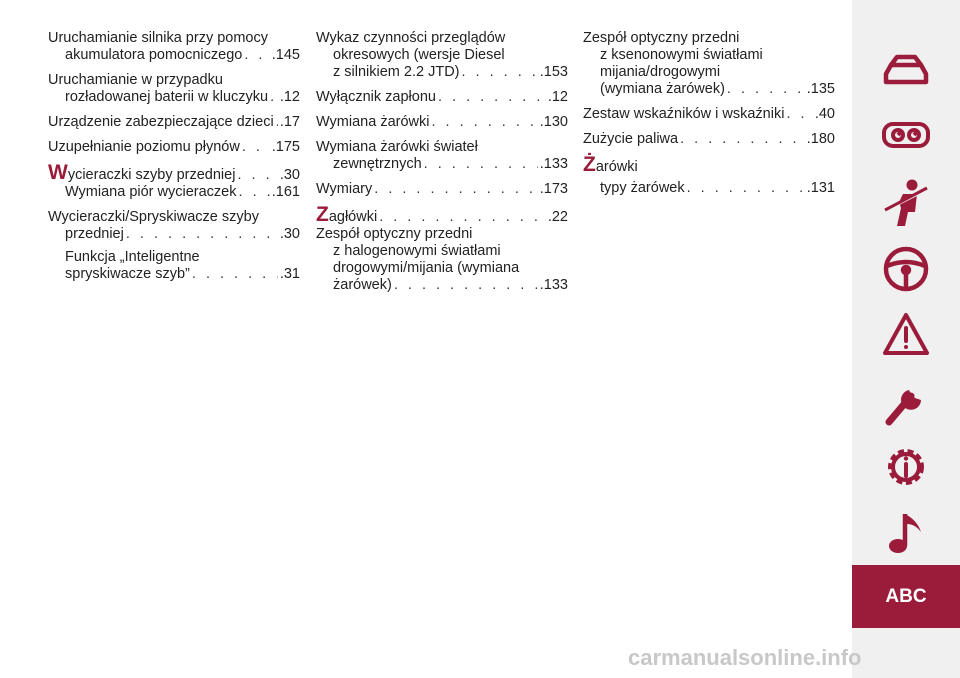 This screenshot has height=678, width=960. Describe the element at coordinates (94, 234) in the screenshot. I see `entry-text: przedniej` at that location.